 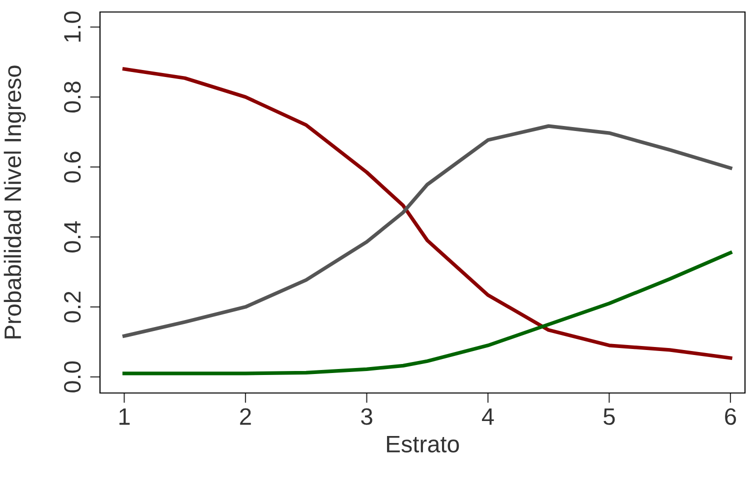 I want to click on y-tick-label: 0.8, so click(x=72, y=97).